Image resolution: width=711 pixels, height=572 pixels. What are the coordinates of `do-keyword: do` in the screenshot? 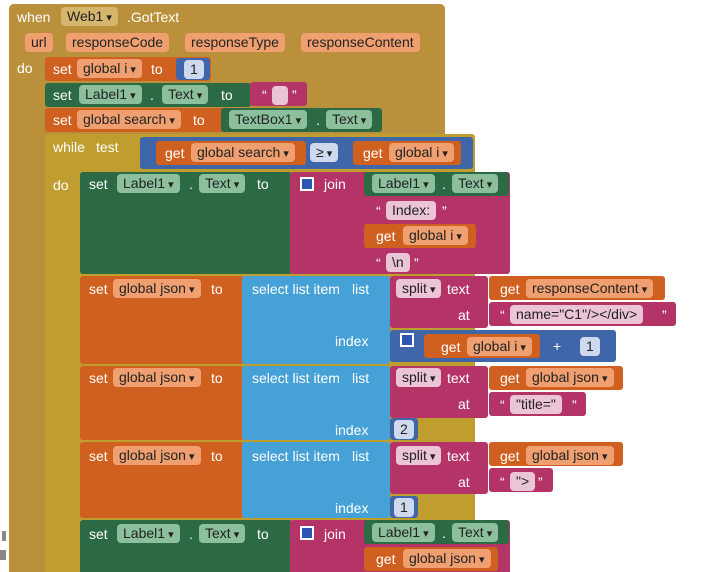 It's located at (25, 68).